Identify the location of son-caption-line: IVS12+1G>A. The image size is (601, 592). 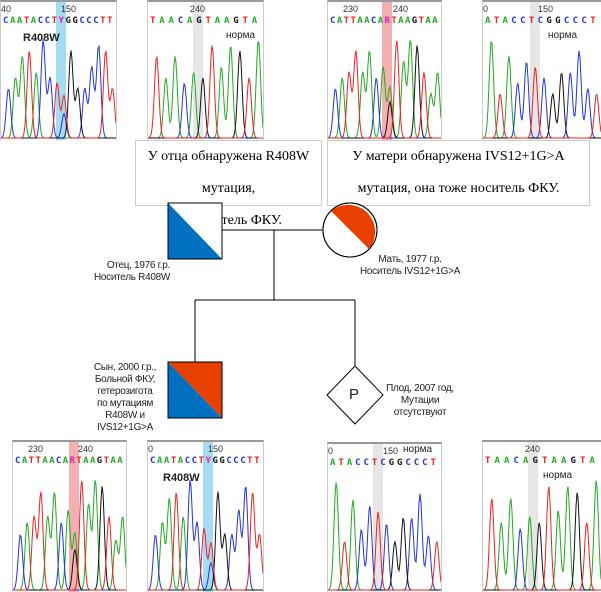
(125, 427).